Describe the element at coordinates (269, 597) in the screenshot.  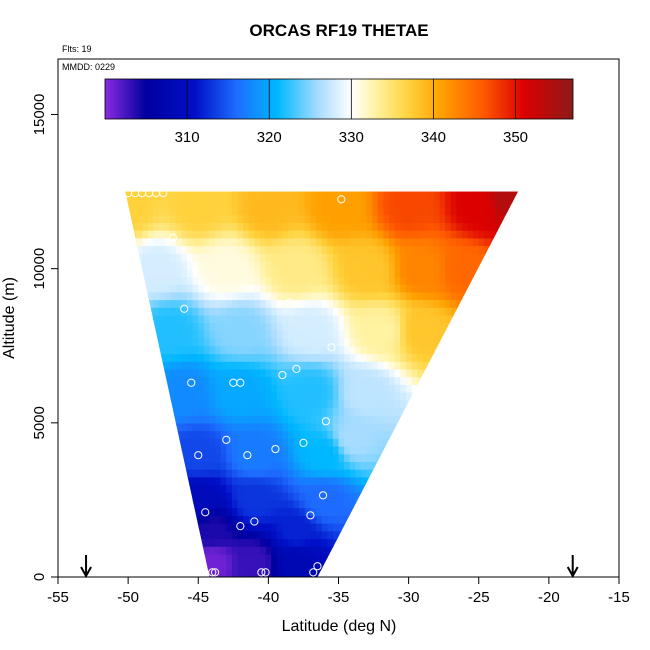
I see `x-tick-label: -40` at that location.